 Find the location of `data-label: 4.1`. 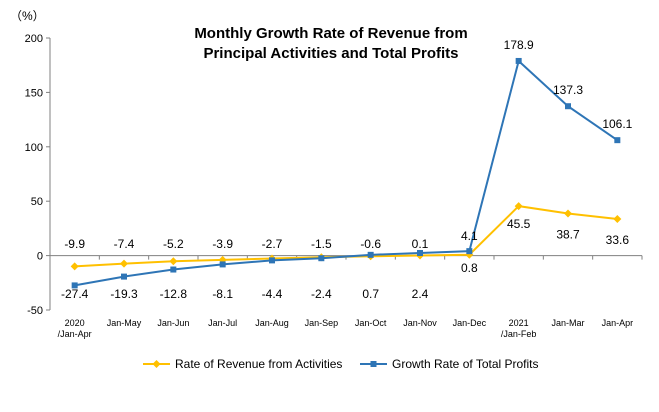

data-label: 4.1 is located at coordinates (469, 236).